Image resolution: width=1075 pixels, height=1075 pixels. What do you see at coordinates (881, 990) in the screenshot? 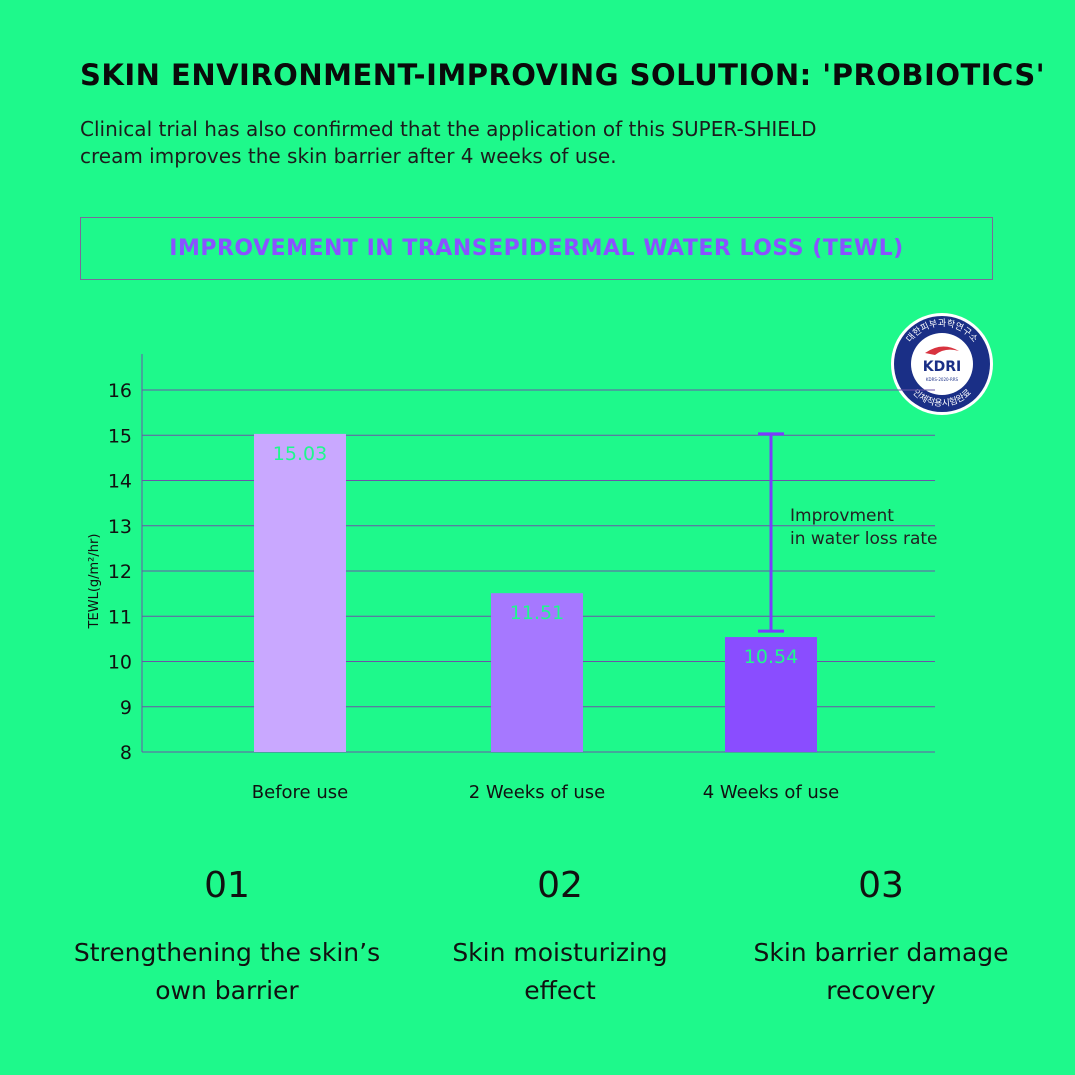
I see `benefit-label-3-line-2: recovery` at bounding box center [881, 990].